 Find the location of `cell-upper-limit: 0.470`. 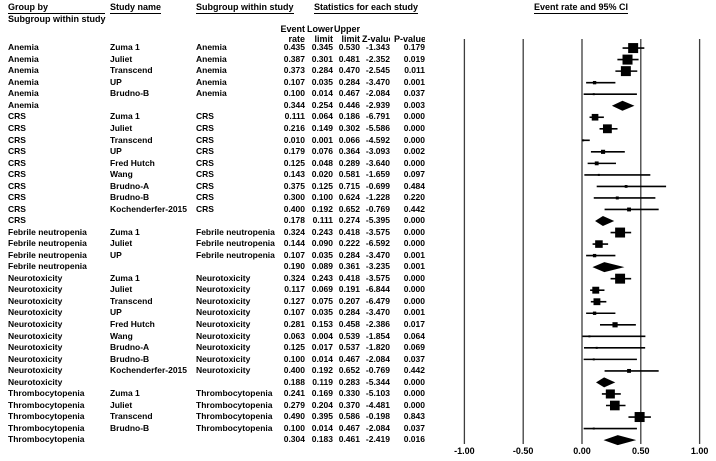

cell-upper-limit: 0.470 is located at coordinates (349, 70).